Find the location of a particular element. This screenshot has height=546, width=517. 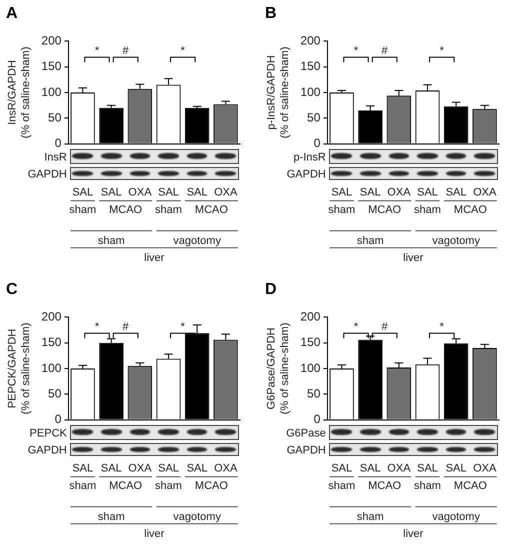

text: p-InsR is located at coordinates (309, 157).